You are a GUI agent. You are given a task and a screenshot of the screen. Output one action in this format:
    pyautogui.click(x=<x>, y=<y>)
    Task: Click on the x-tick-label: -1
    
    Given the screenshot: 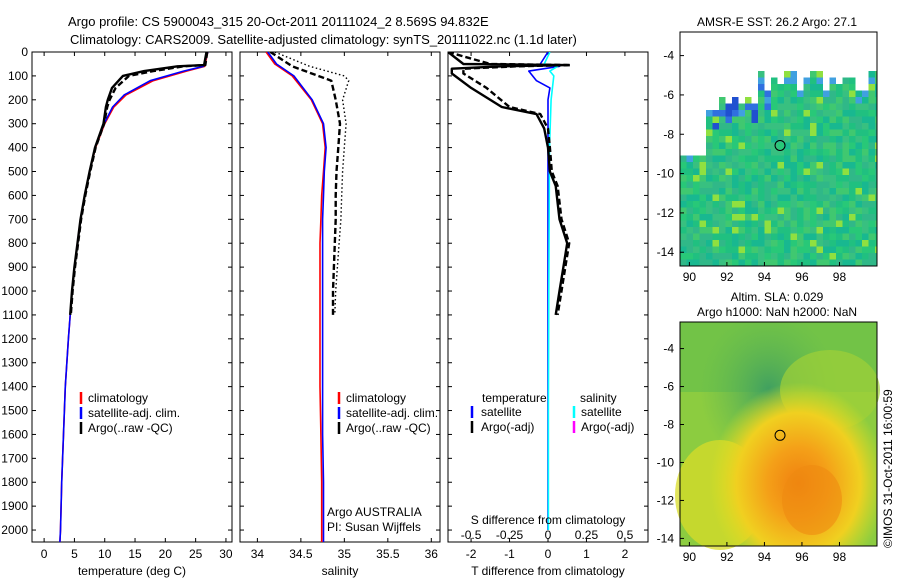 What is the action you would take?
    pyautogui.click(x=509, y=554)
    